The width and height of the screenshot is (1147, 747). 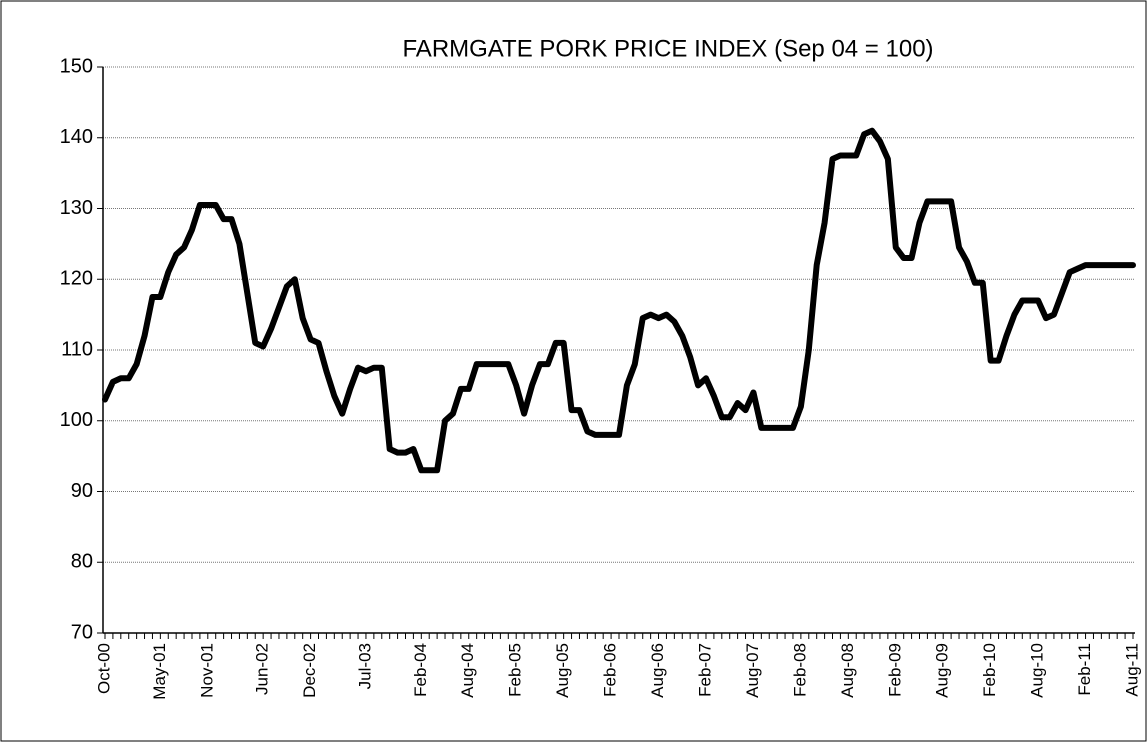 I want to click on x-tick-label: Feb-04, so click(x=420, y=670).